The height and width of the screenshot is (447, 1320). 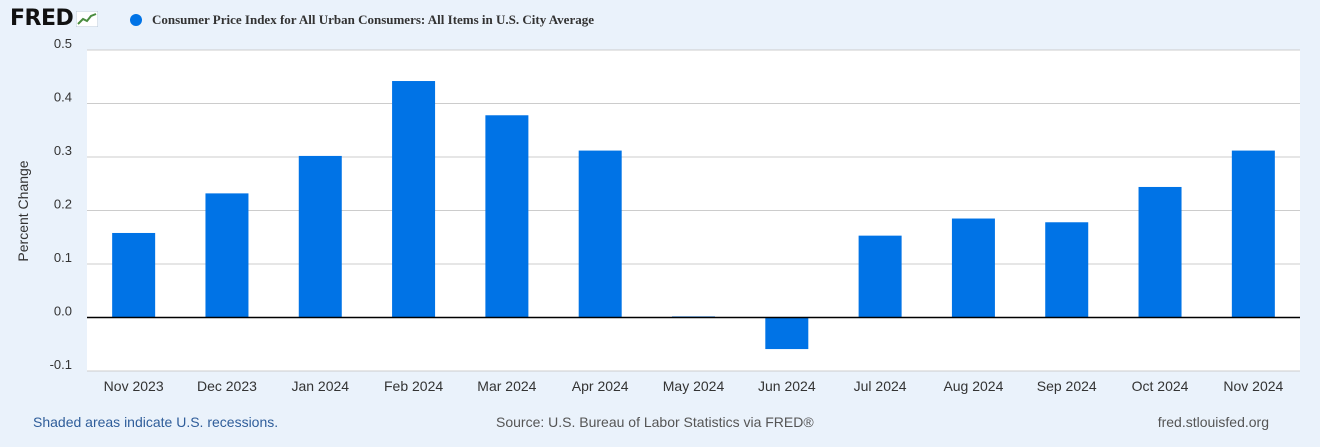 I want to click on y-axis-label: Percent Change, so click(x=23, y=210).